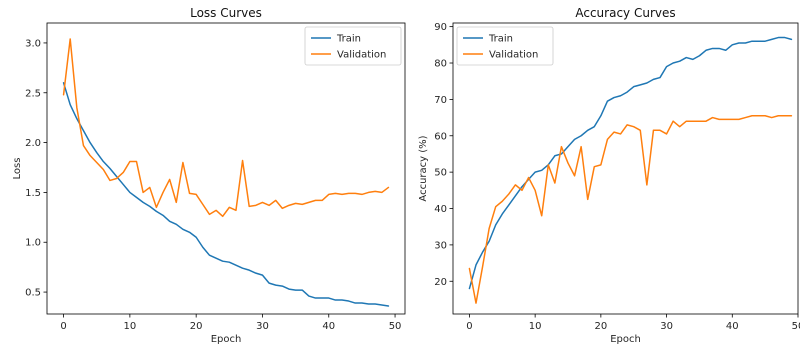 Image resolution: width=800 pixels, height=345 pixels. Describe the element at coordinates (328, 326) in the screenshot. I see `loss-x-tick-label: 40` at that location.